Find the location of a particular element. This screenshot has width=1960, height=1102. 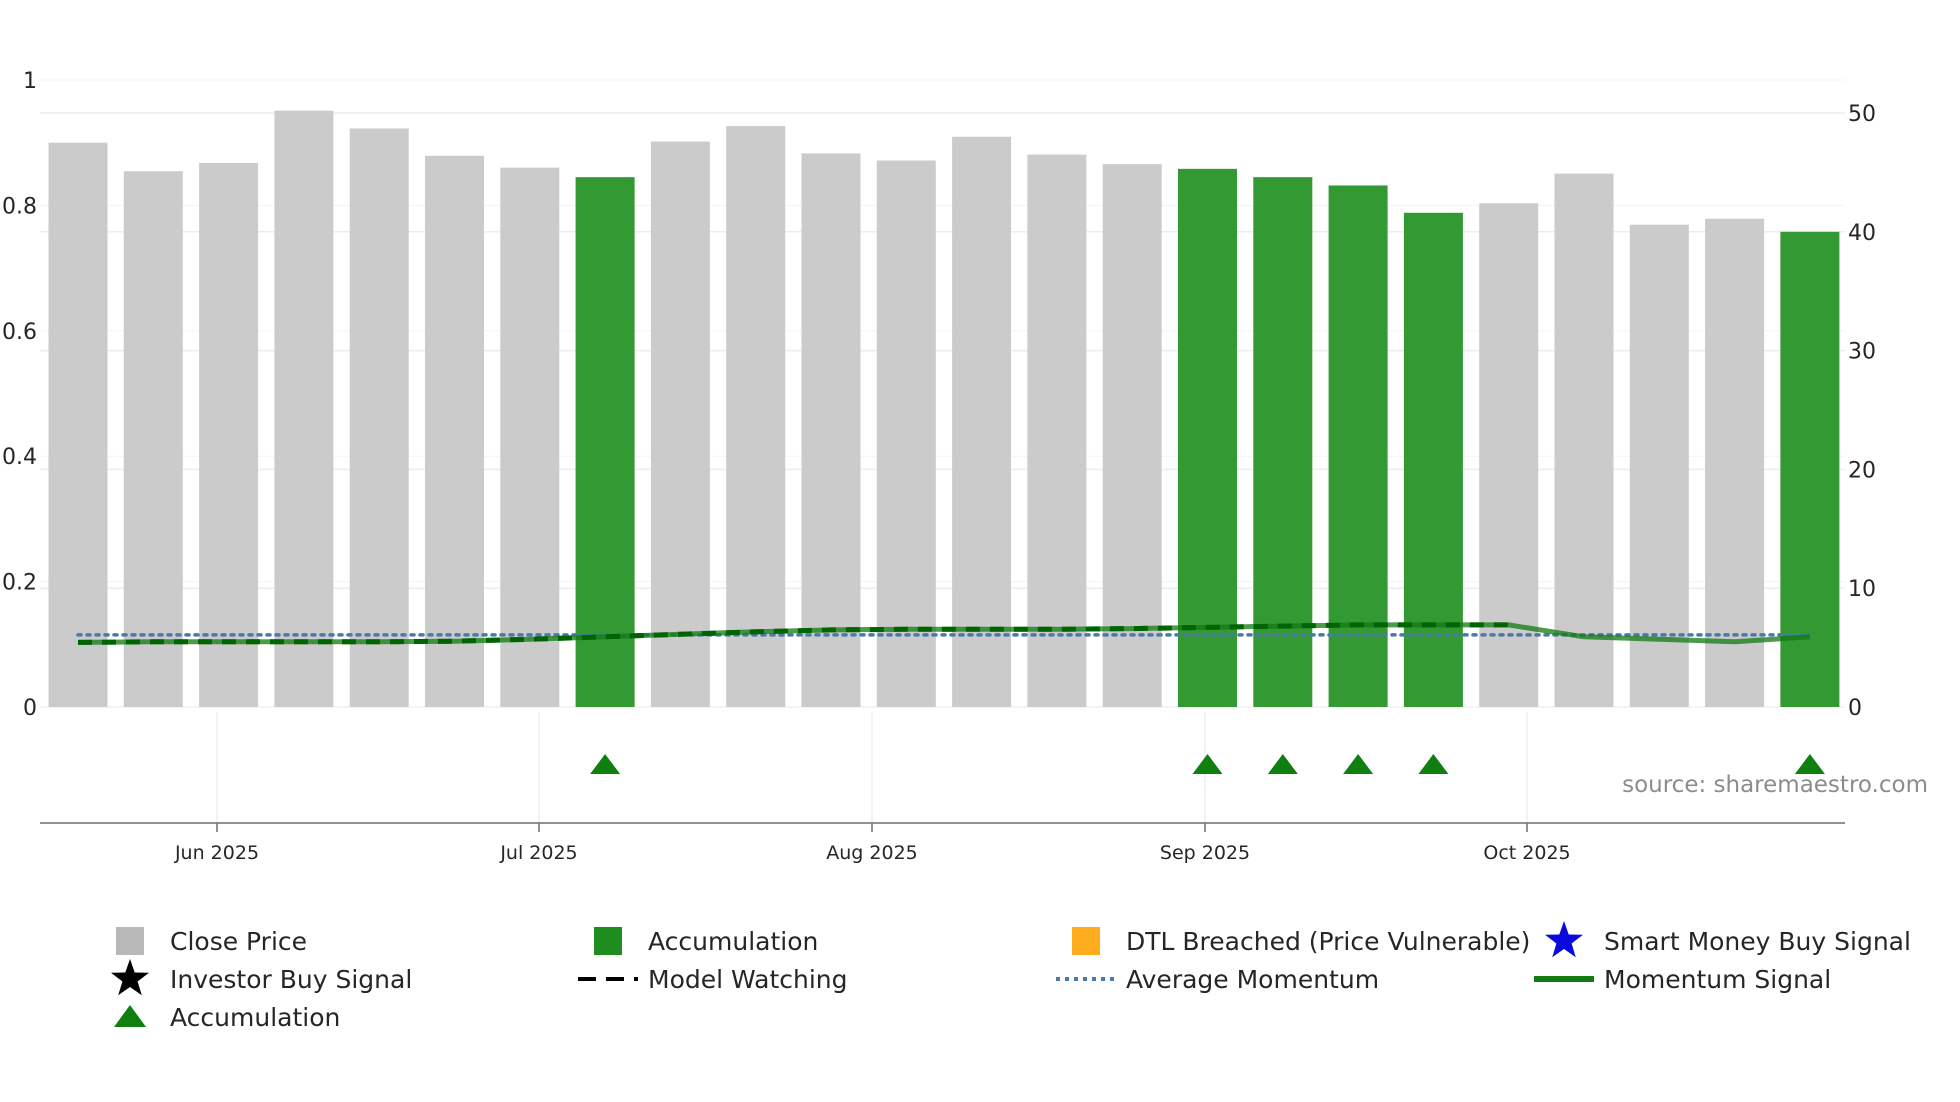

left-axis-tick-label: 0.6 is located at coordinates (19, 332).